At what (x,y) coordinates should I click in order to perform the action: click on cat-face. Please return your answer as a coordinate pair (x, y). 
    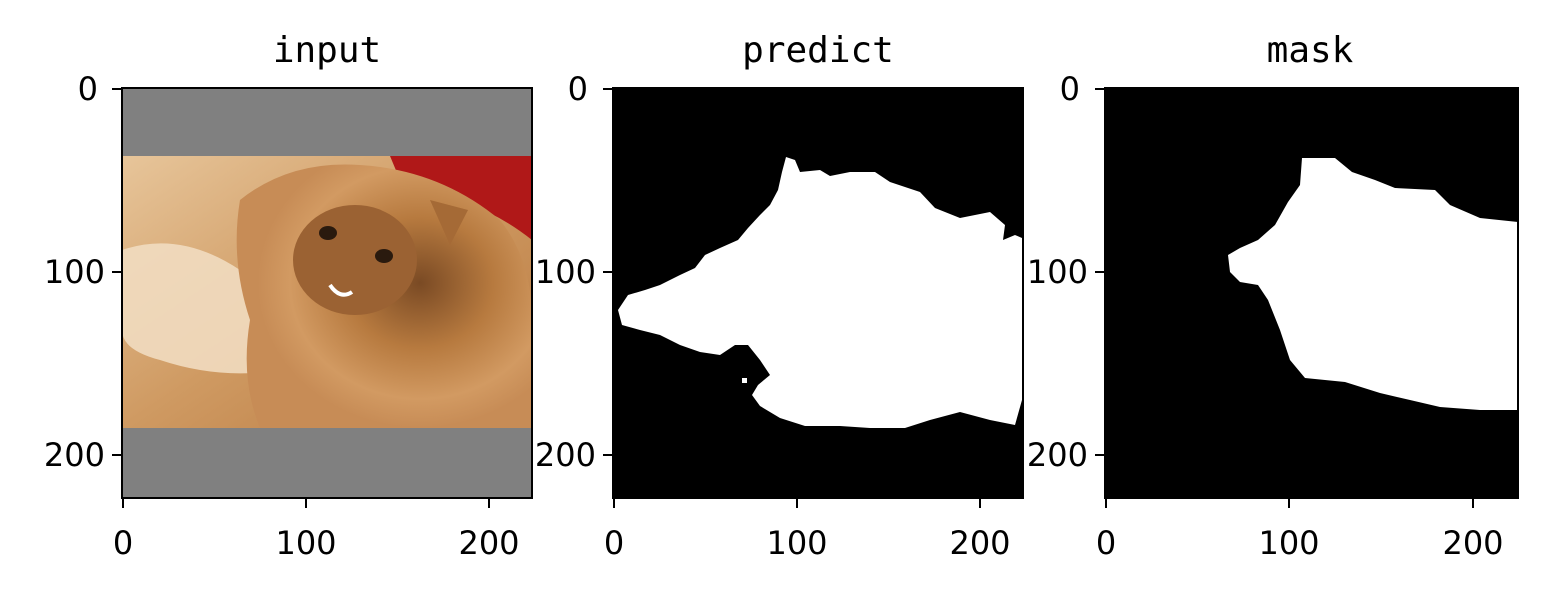
    Looking at the image, I should click on (355, 260).